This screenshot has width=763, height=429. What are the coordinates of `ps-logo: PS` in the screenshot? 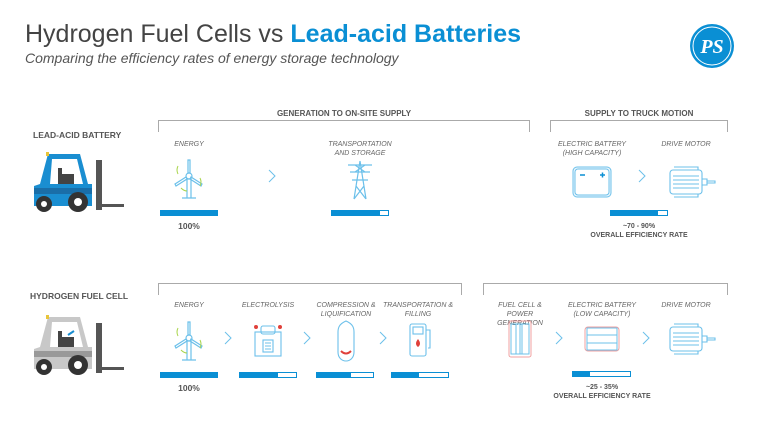 It's located at (713, 46).